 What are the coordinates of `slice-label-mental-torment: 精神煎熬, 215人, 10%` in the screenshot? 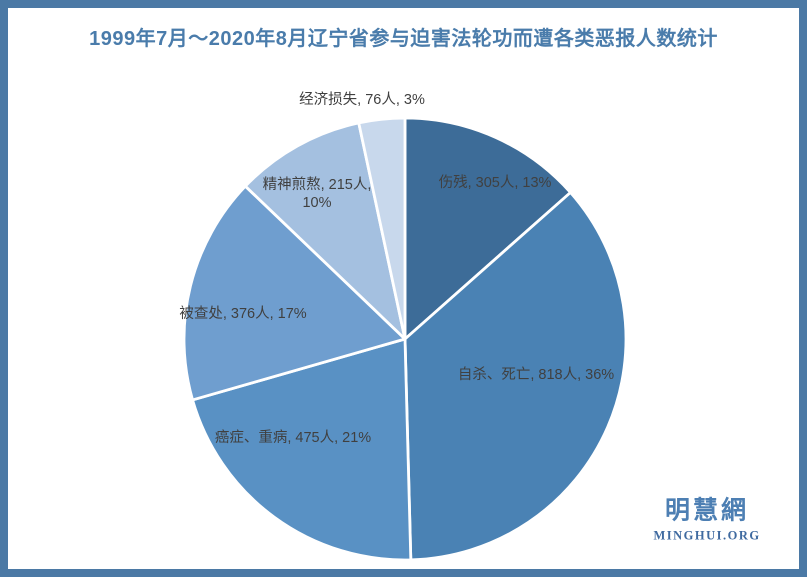 It's located at (317, 193).